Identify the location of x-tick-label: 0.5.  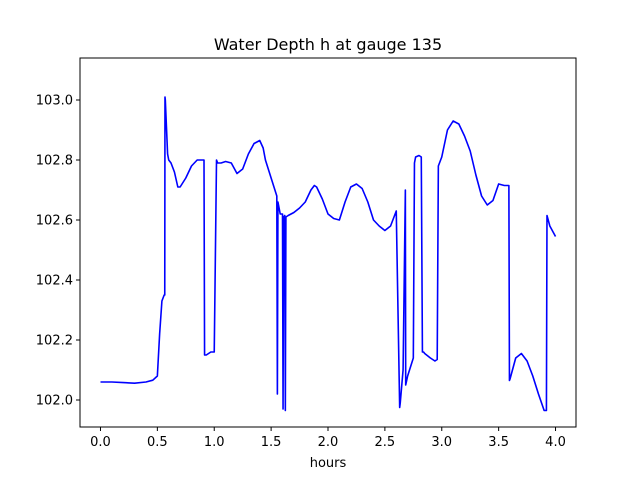
(157, 442).